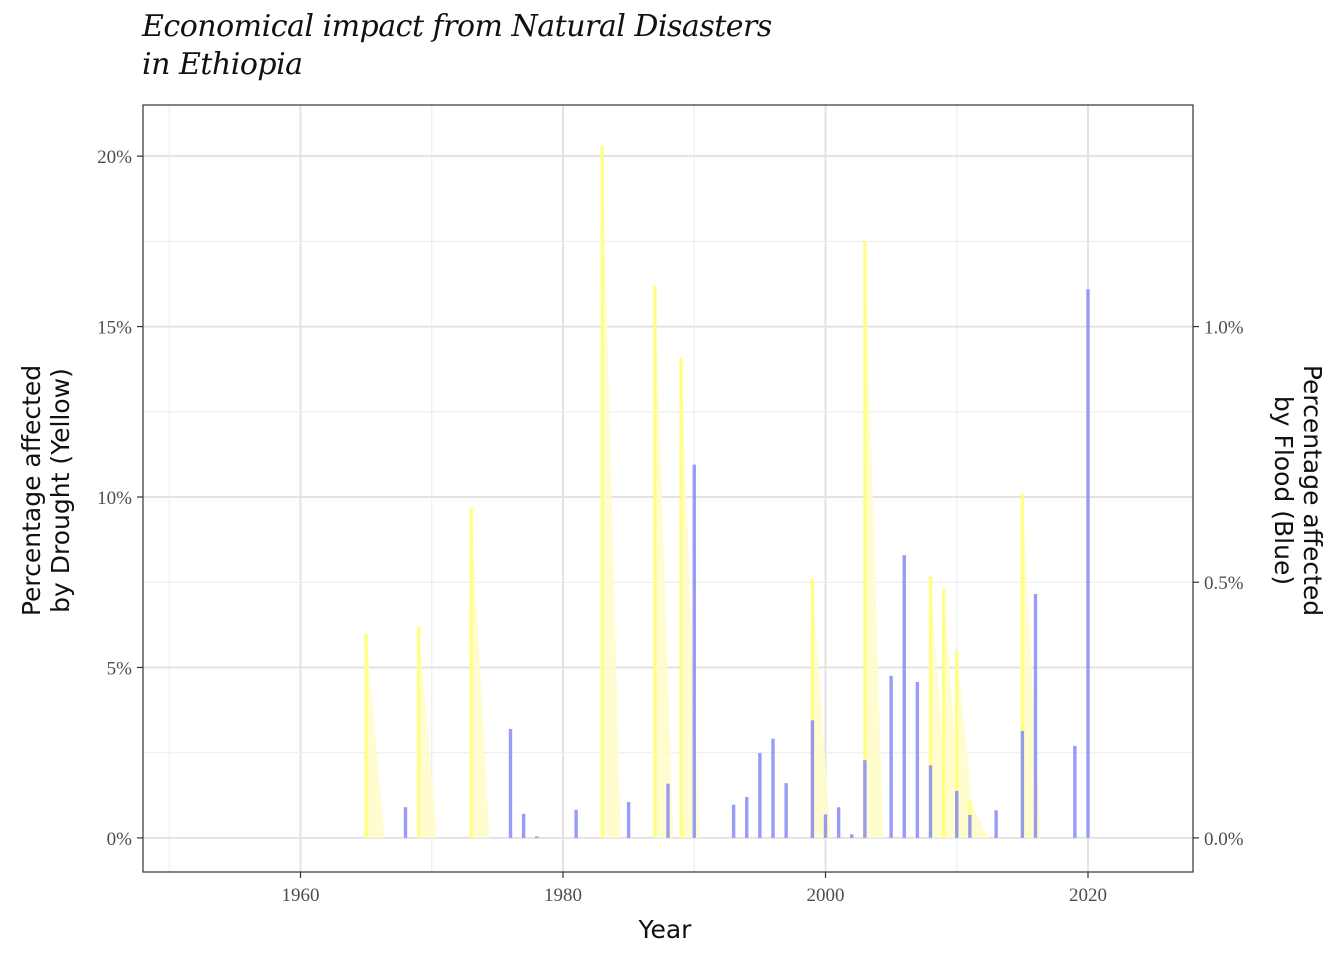  I want to click on y-right-tick-label: 1.0%, so click(1224, 328).